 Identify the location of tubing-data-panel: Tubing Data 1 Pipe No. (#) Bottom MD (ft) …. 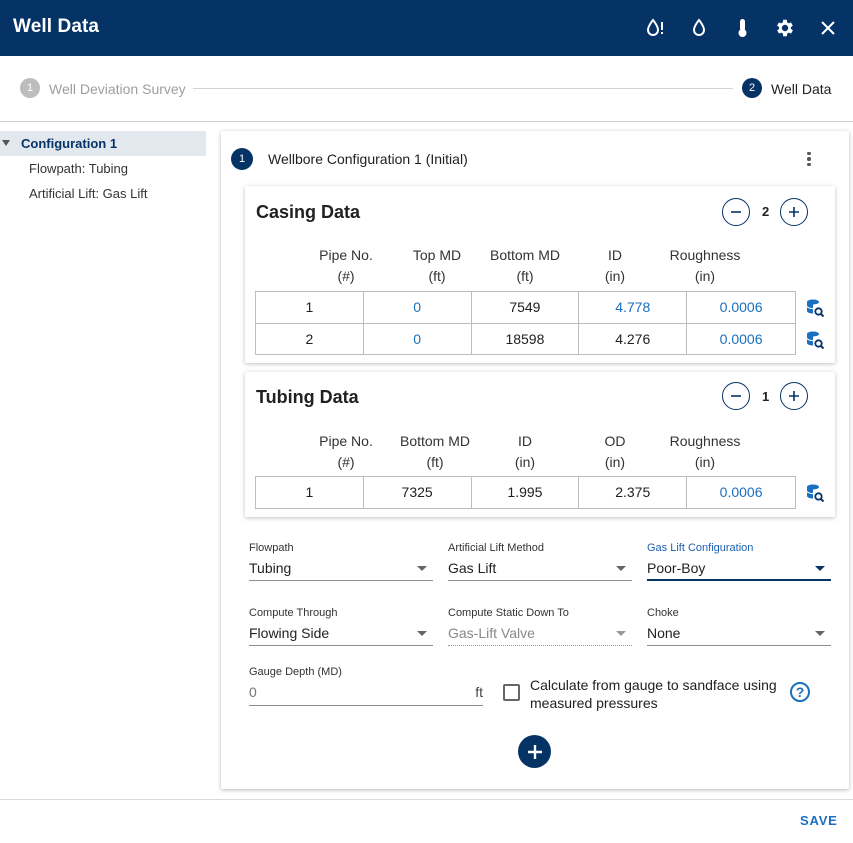
(540, 444).